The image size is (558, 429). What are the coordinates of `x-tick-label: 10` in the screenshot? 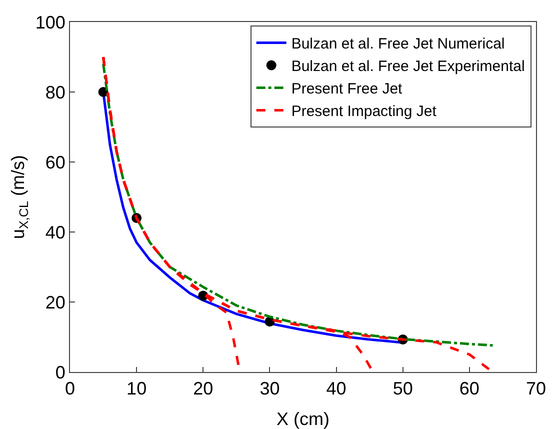 It's located at (136, 388).